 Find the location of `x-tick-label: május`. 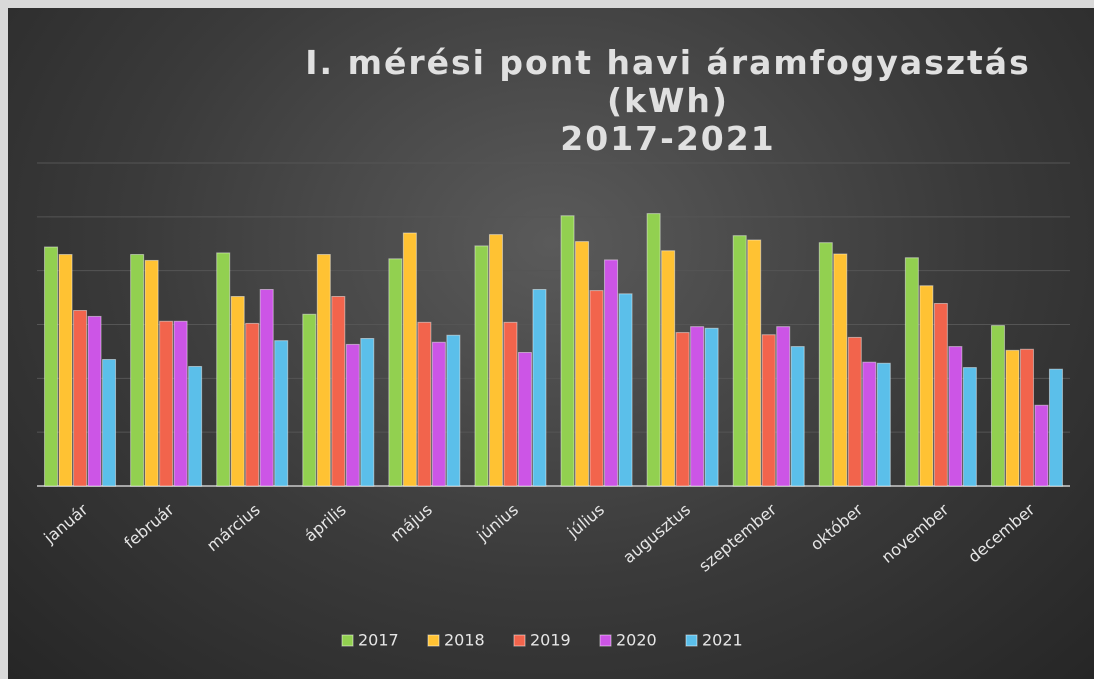

x-tick-label: május is located at coordinates (411, 523).